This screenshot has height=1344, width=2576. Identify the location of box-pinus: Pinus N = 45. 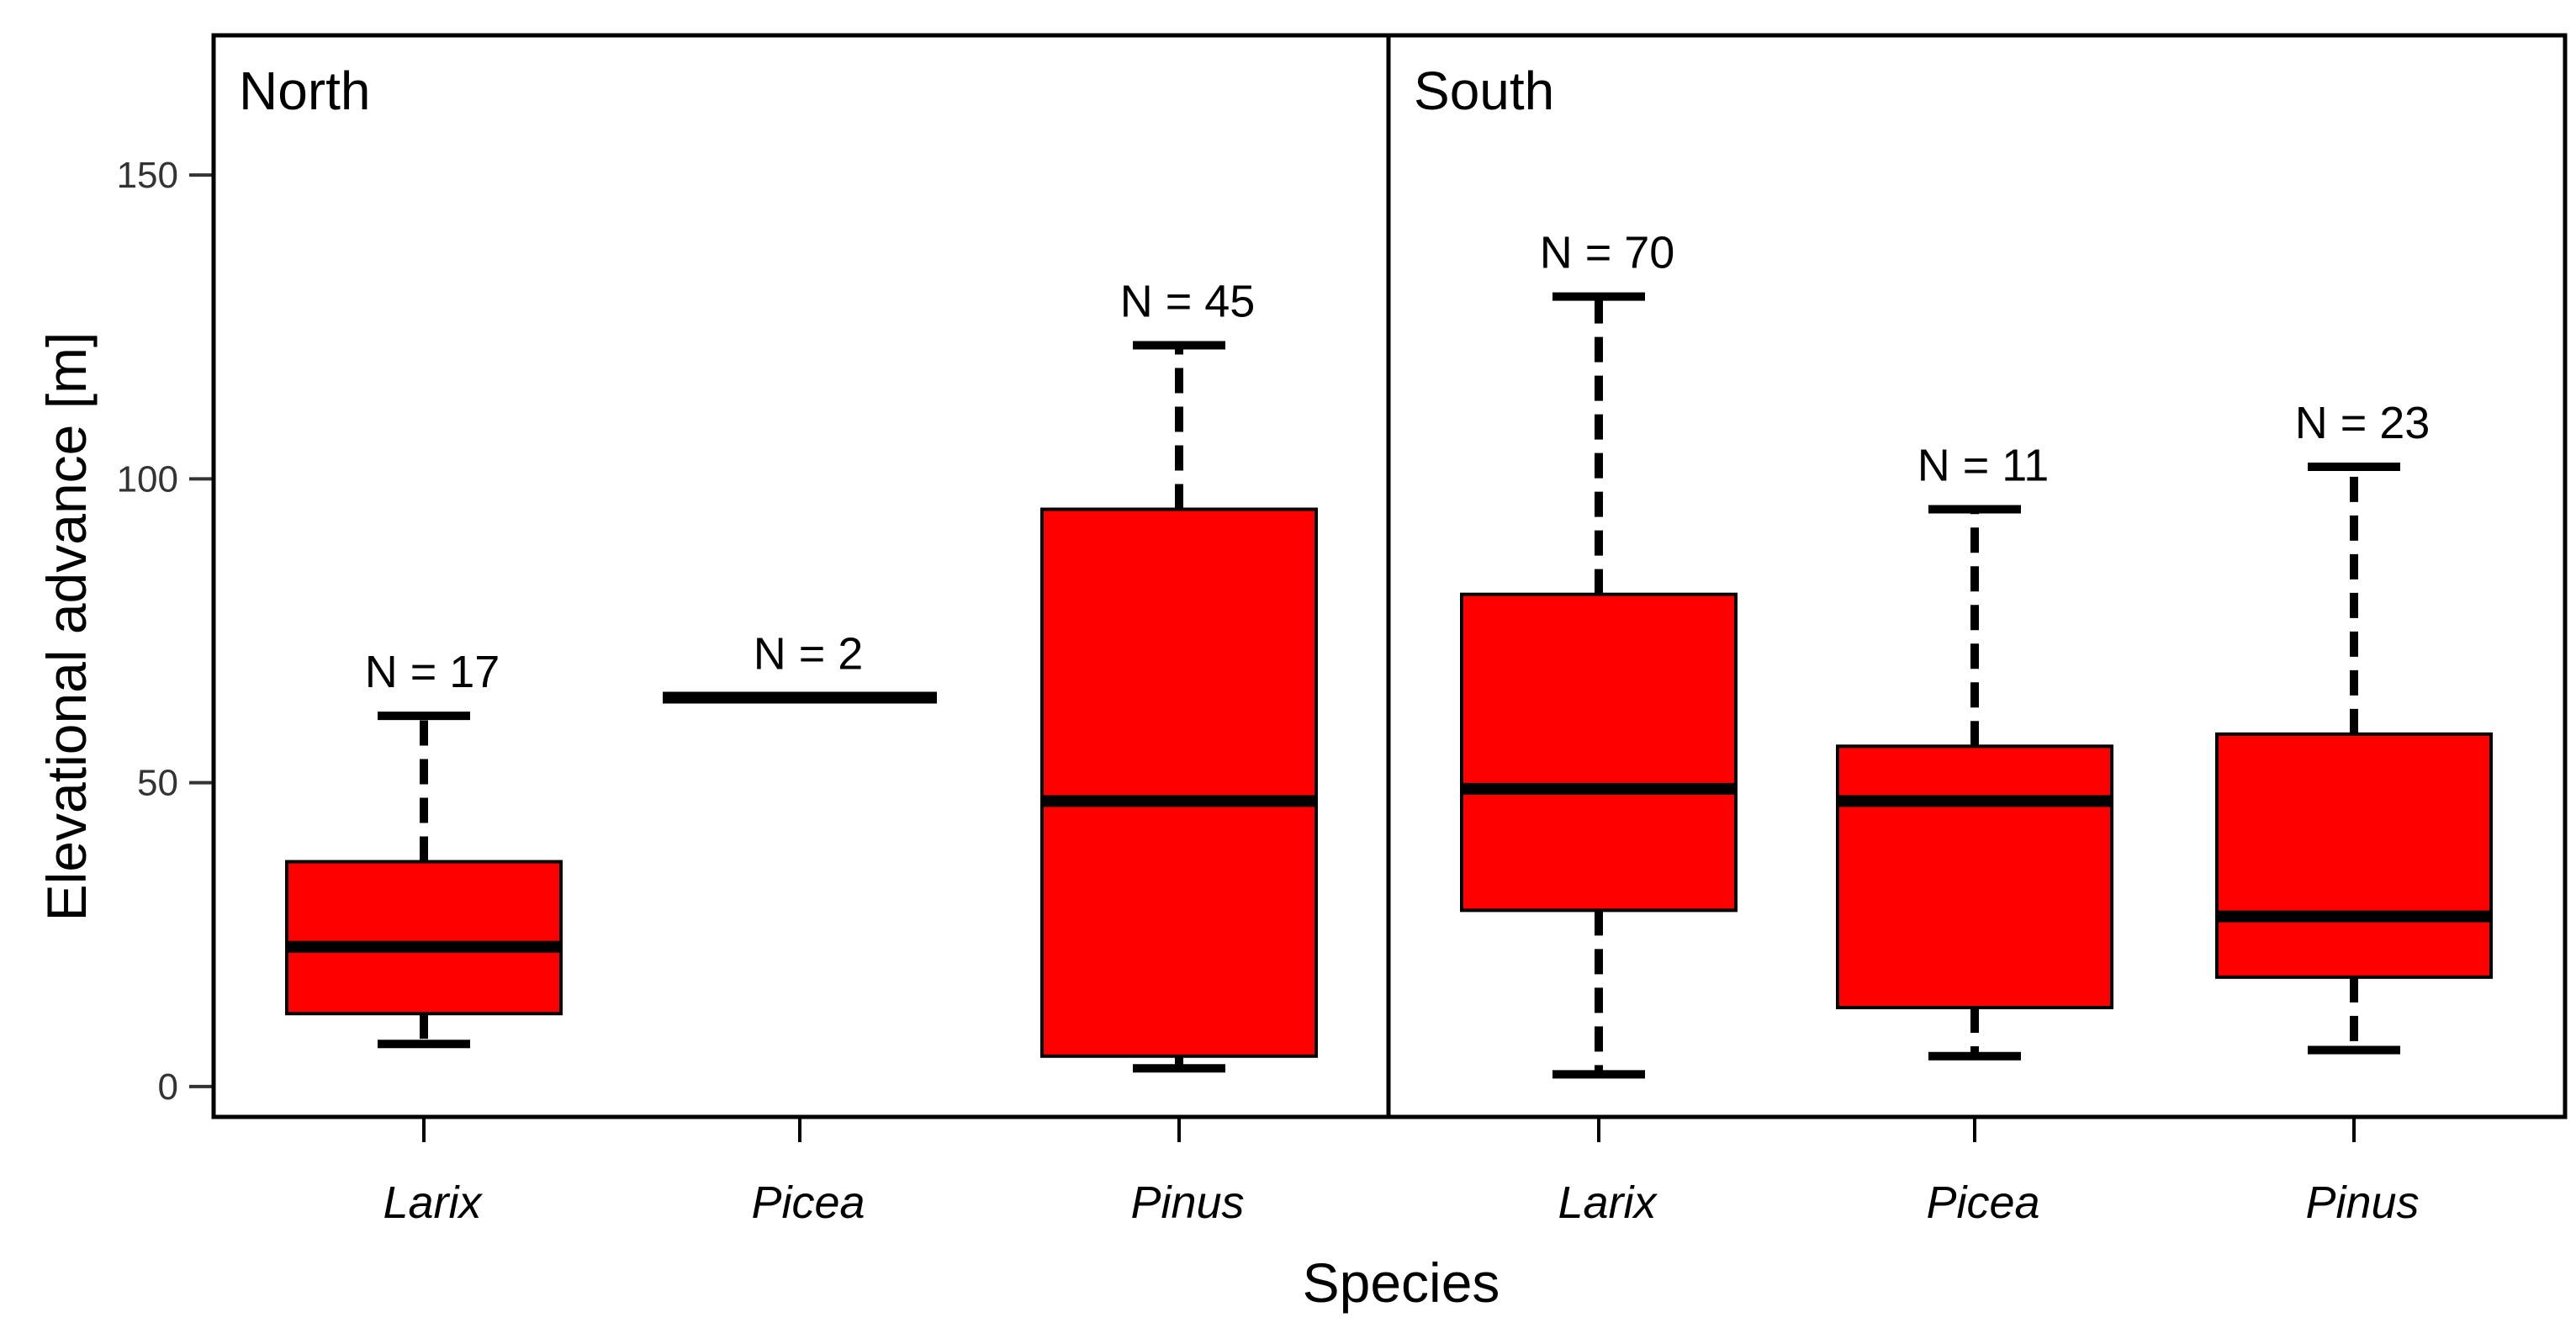
(1179, 752).